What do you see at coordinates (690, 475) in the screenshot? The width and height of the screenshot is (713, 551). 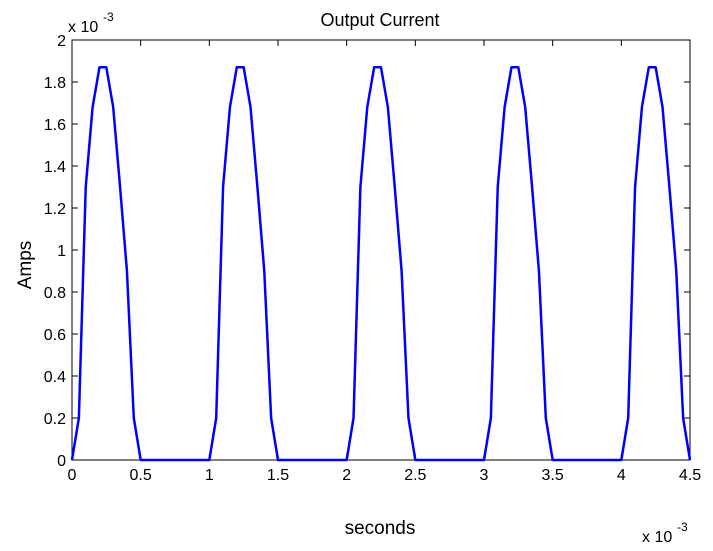 I see `x-tick-label: 4.5` at bounding box center [690, 475].